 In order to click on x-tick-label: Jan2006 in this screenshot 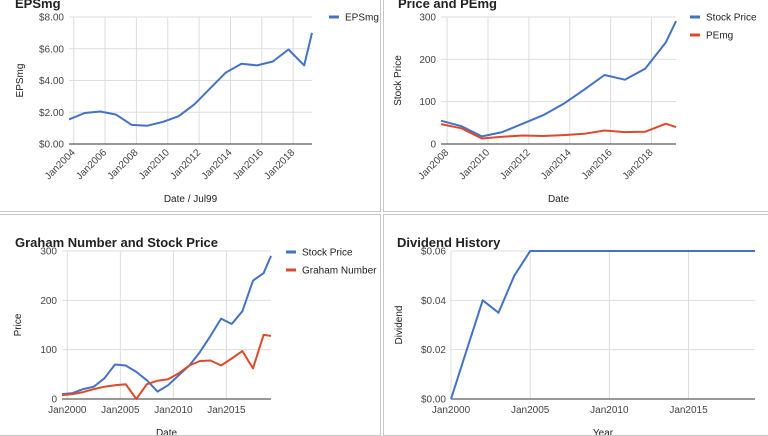, I will do `click(91, 164)`.